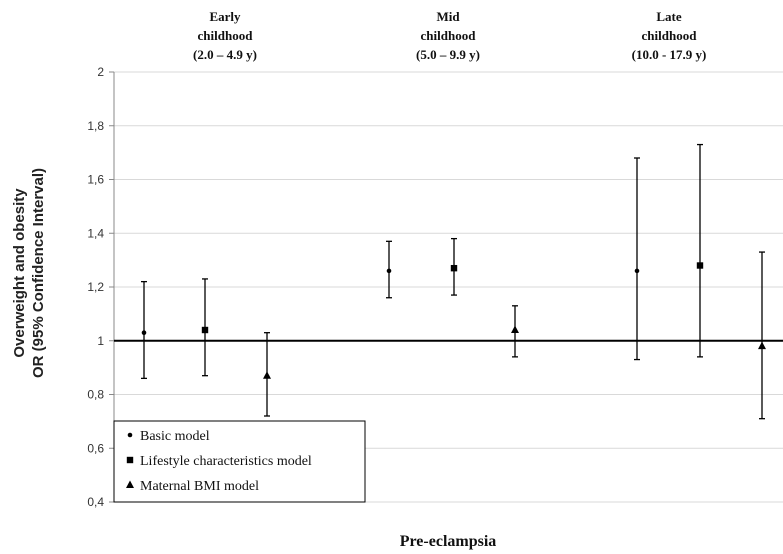 This screenshot has width=783, height=554. Describe the element at coordinates (225, 54) in the screenshot. I see `group-header-line: (2.0 – 4.9 y)` at that location.